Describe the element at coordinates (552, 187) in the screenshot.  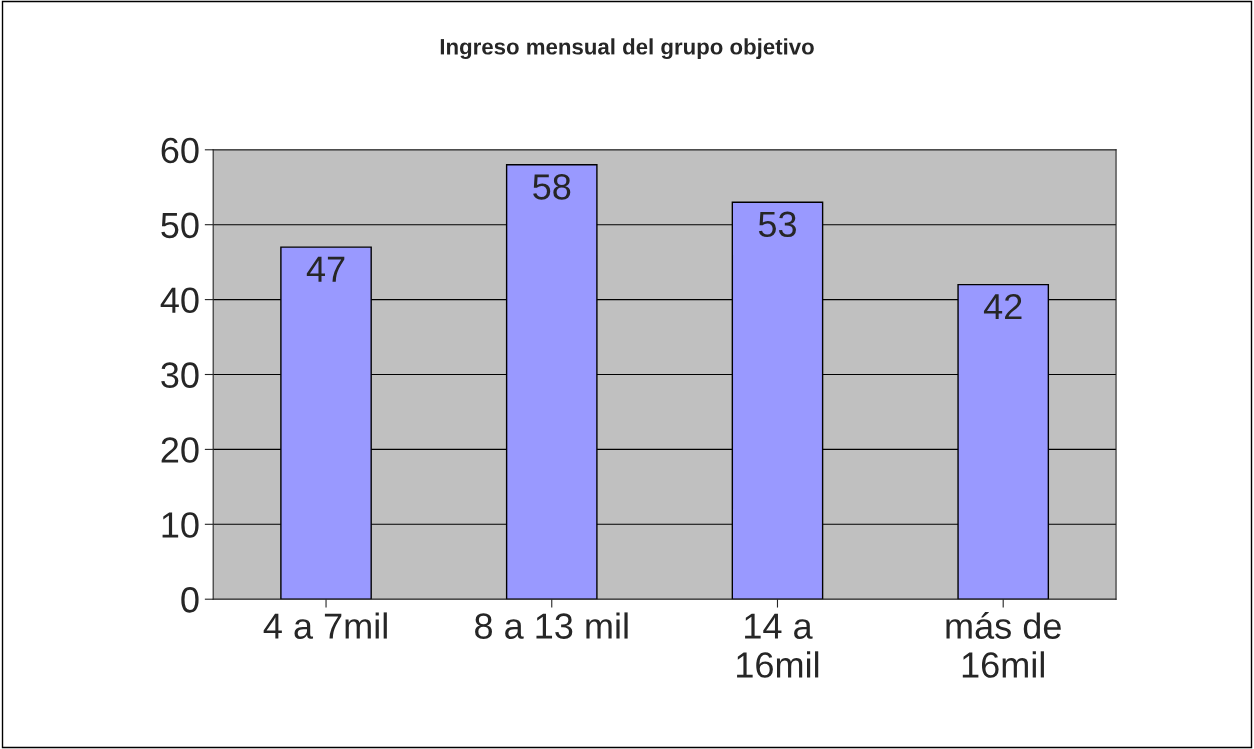
I see `data-label: 58` at that location.